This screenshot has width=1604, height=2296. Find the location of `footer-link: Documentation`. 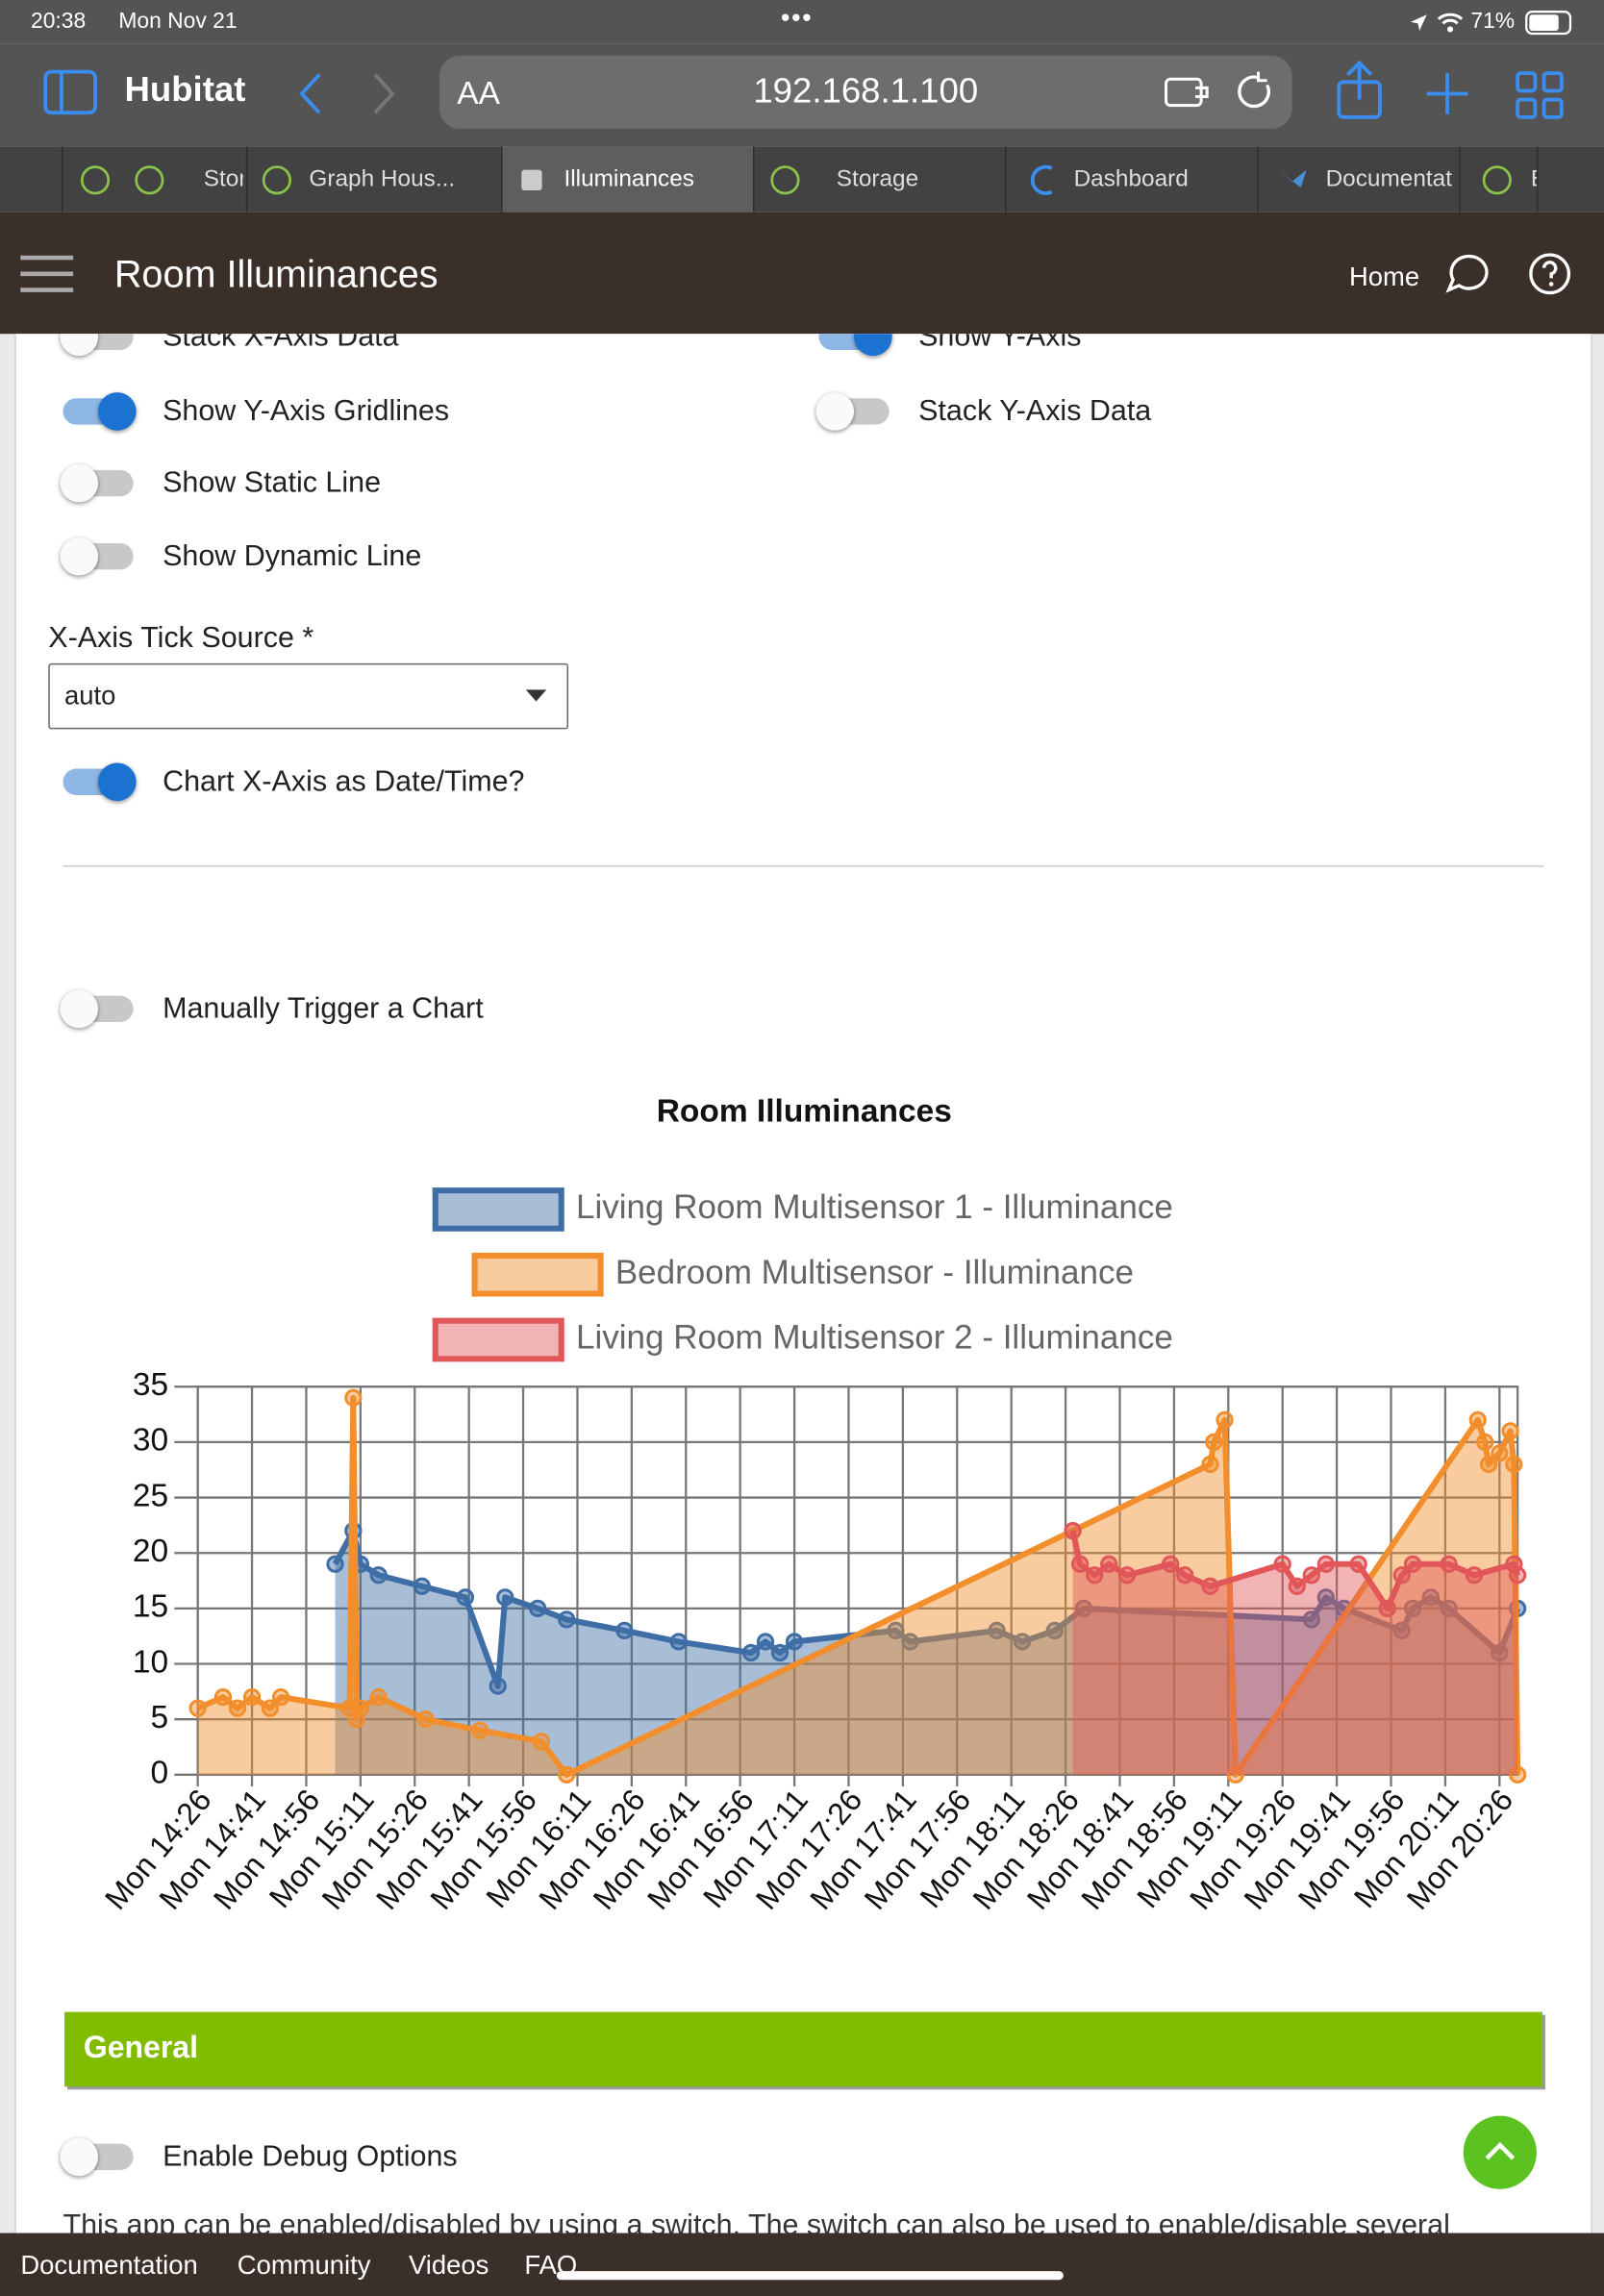

footer-link: Documentation is located at coordinates (109, 2265).